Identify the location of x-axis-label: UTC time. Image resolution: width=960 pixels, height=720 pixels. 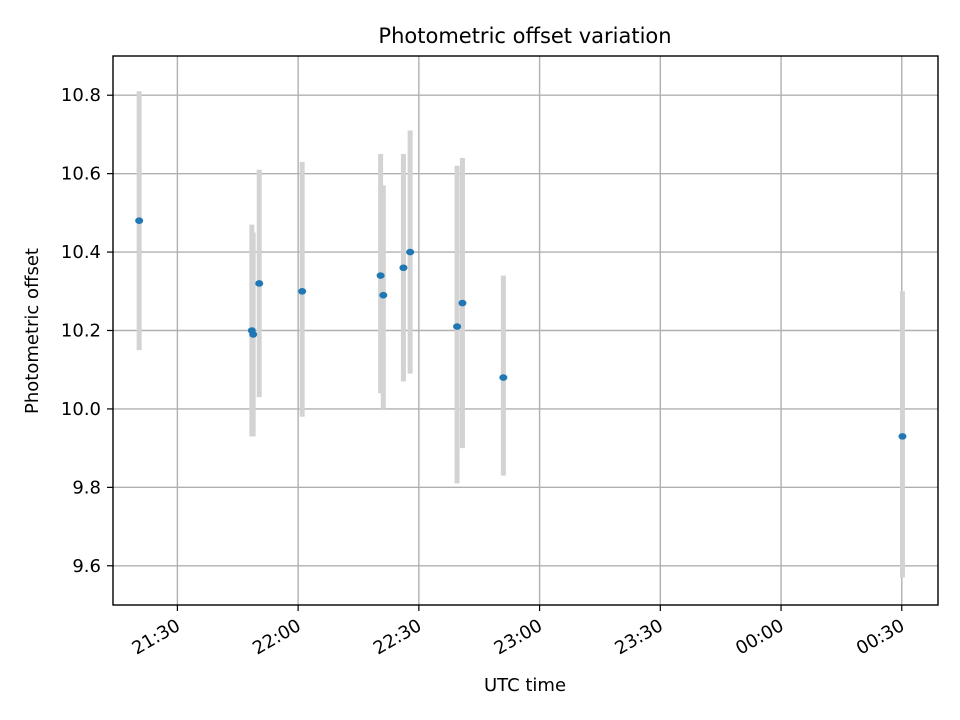
(525, 685).